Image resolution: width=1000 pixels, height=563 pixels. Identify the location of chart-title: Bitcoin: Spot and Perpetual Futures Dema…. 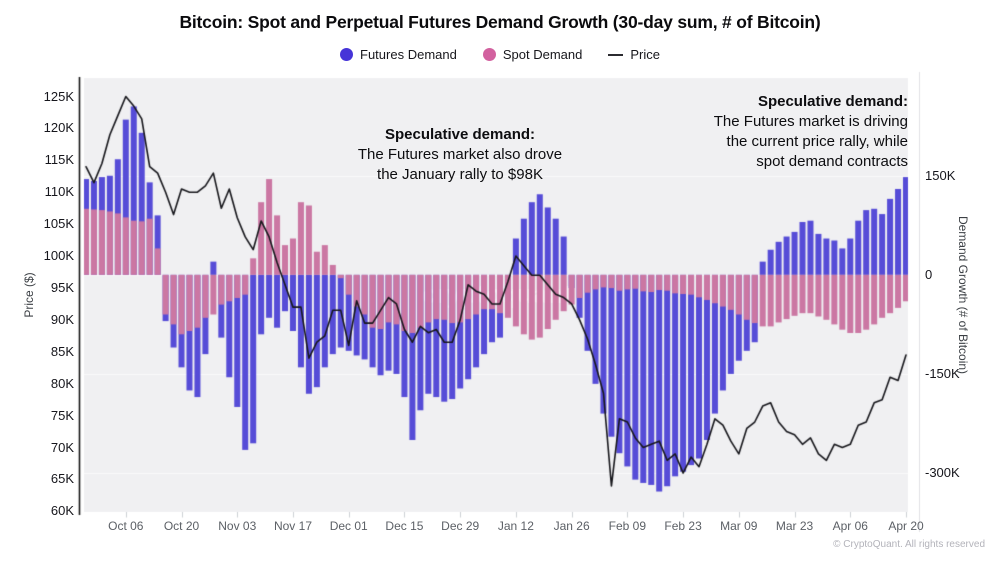
(500, 22).